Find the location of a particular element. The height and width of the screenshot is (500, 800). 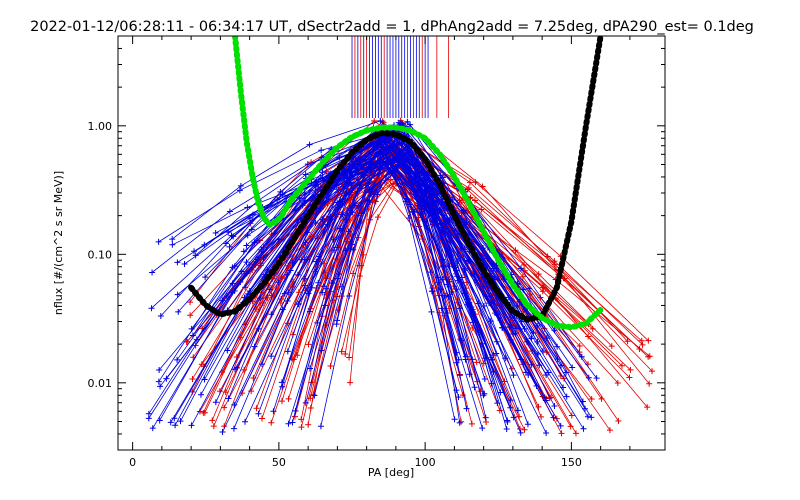

x-tick-label: 0 is located at coordinates (132, 462).